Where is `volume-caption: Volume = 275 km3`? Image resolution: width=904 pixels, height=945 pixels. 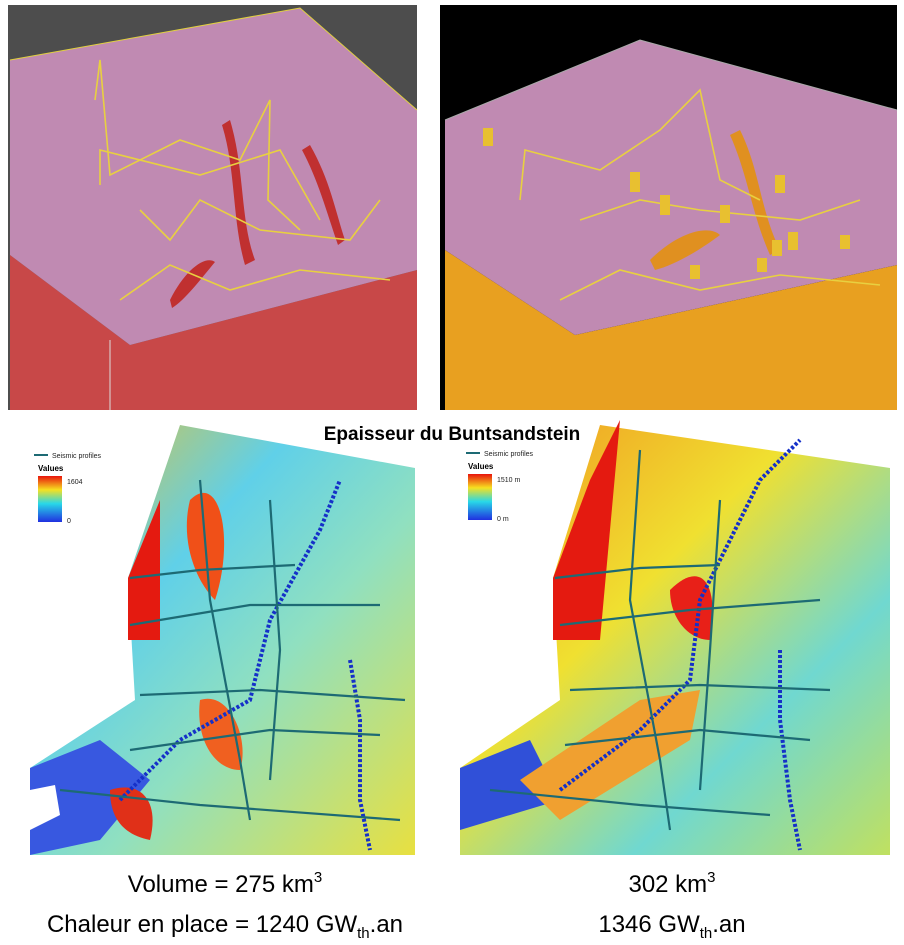
volume-caption: Volume = 275 km3 is located at coordinates (225, 883).